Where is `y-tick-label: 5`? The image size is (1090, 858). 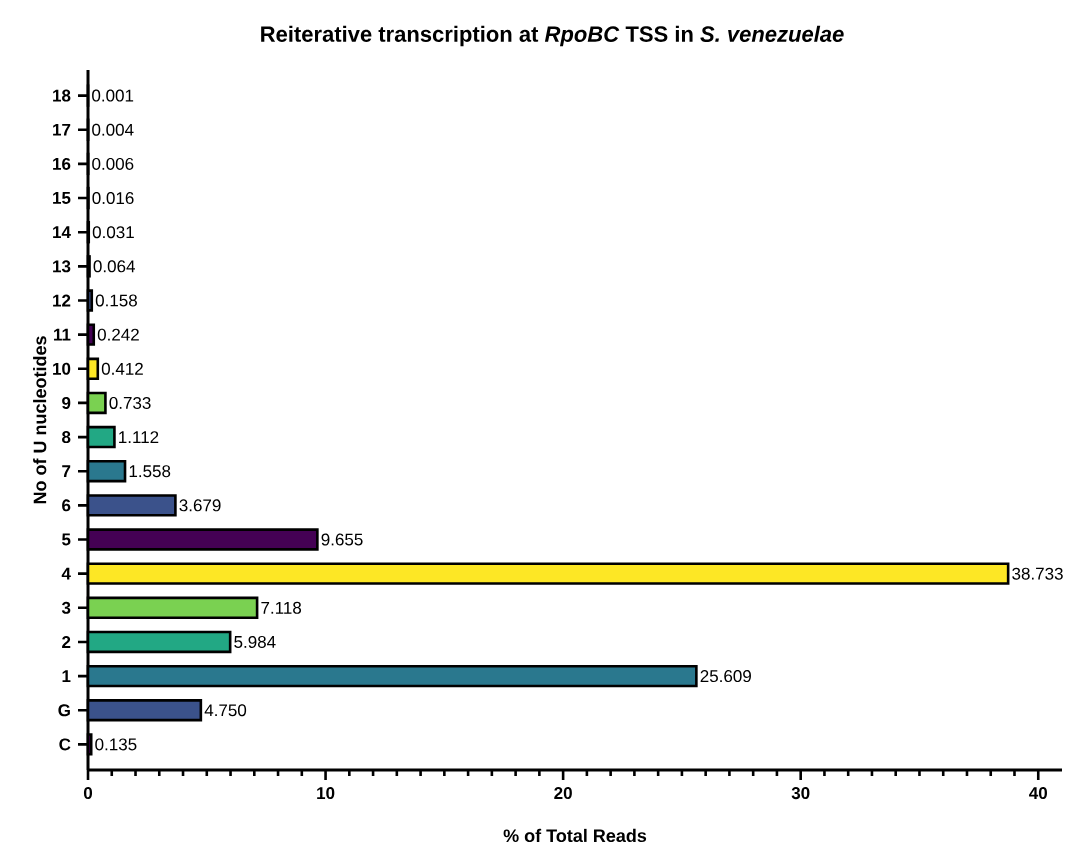 y-tick-label: 5 is located at coordinates (66, 539).